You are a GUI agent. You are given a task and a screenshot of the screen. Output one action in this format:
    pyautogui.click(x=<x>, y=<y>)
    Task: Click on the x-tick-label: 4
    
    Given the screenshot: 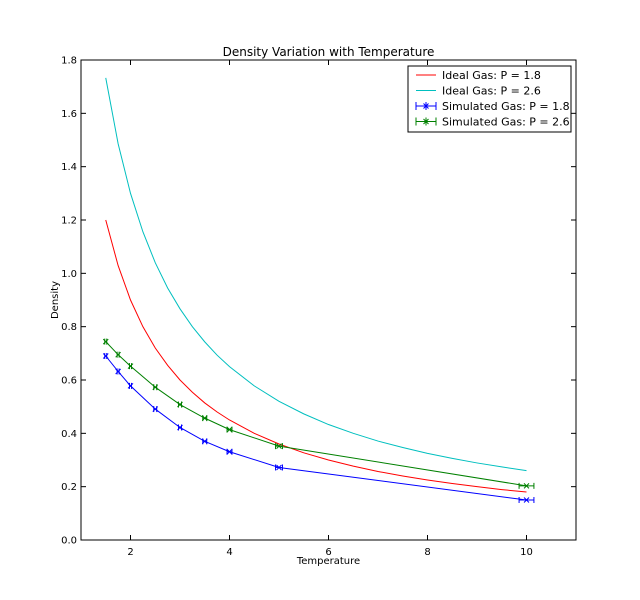 What is the action you would take?
    pyautogui.click(x=229, y=552)
    